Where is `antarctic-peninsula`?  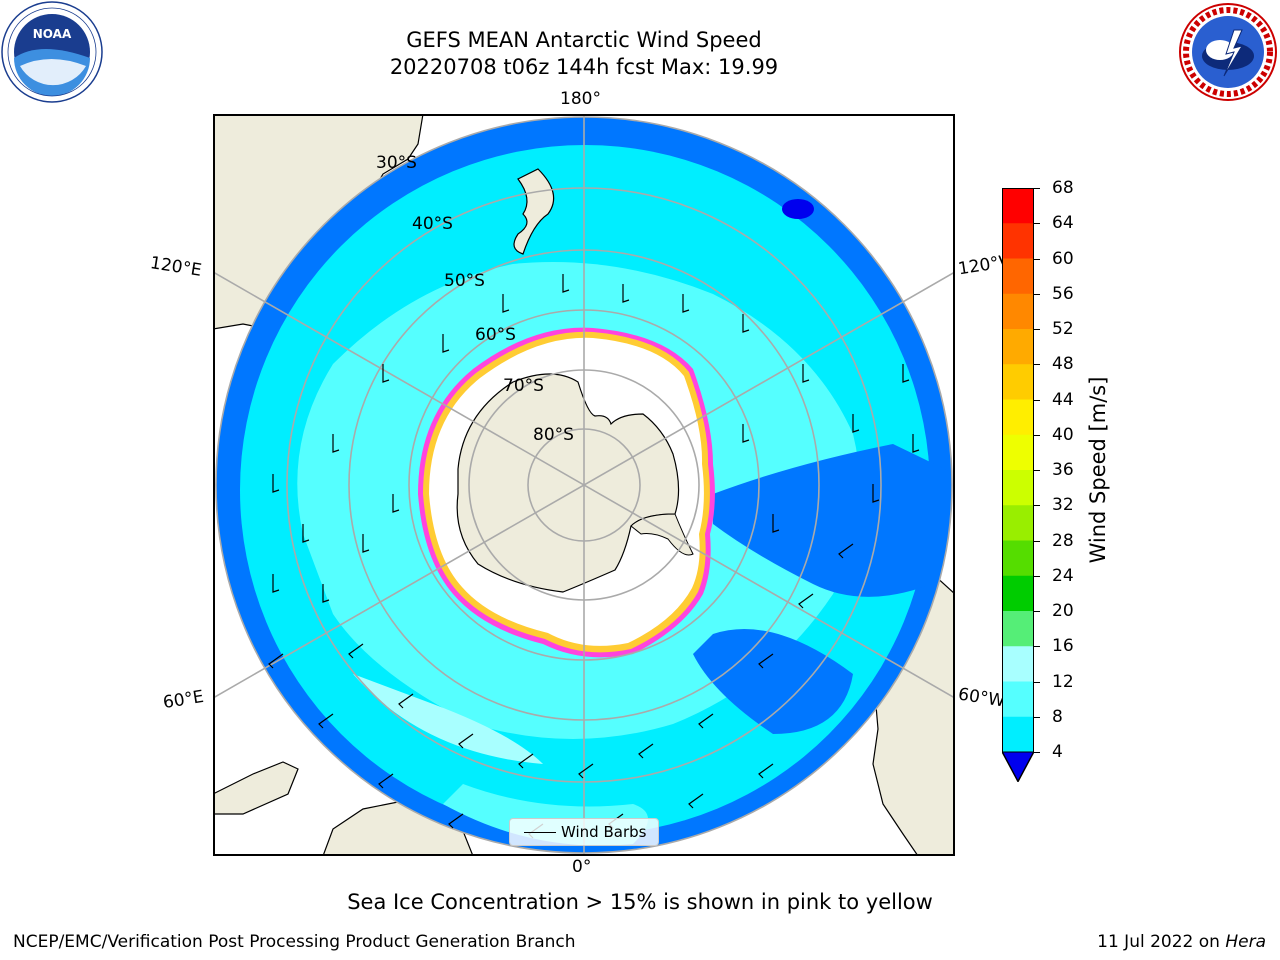 antarctic-peninsula is located at coordinates (662, 534).